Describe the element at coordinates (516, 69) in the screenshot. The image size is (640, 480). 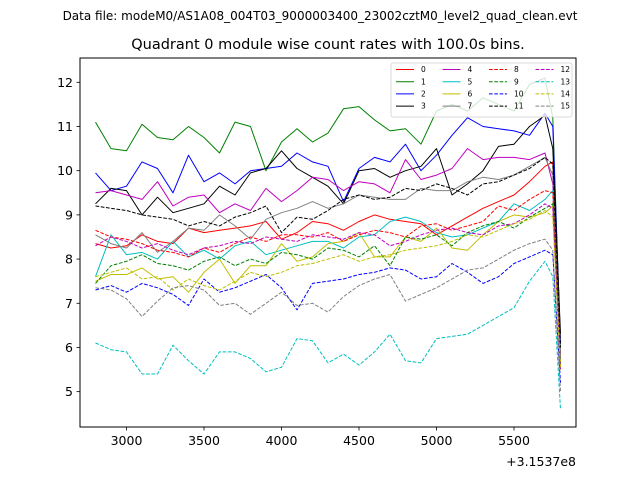
I see `legend-label-8: 8` at that location.